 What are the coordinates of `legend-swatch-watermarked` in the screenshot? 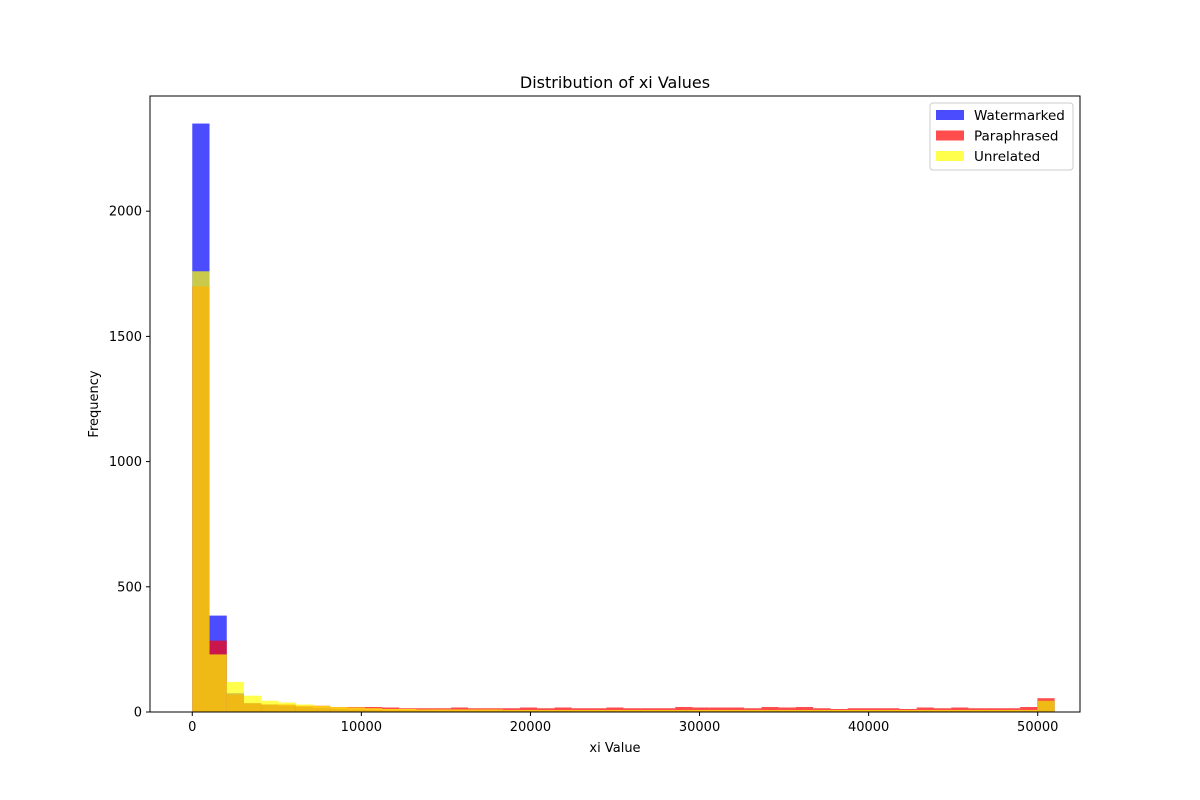 It's located at (950, 115).